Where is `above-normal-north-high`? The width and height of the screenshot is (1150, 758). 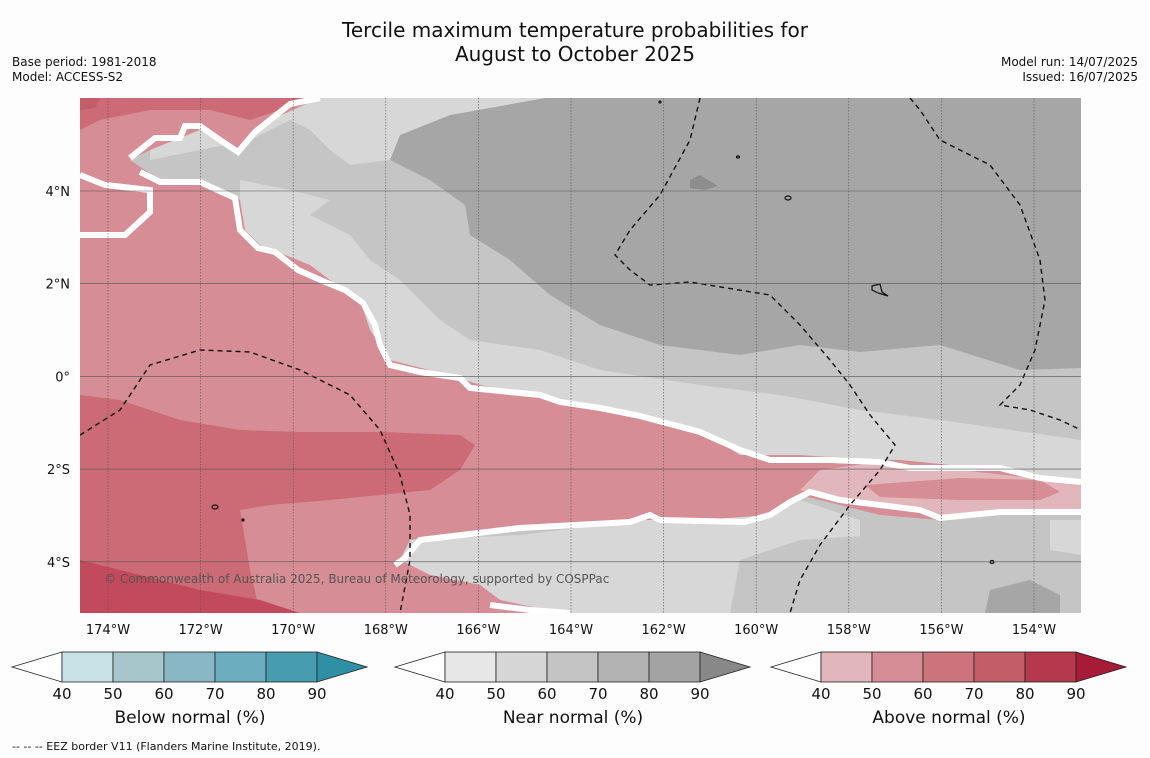 above-normal-north-high is located at coordinates (200, 114).